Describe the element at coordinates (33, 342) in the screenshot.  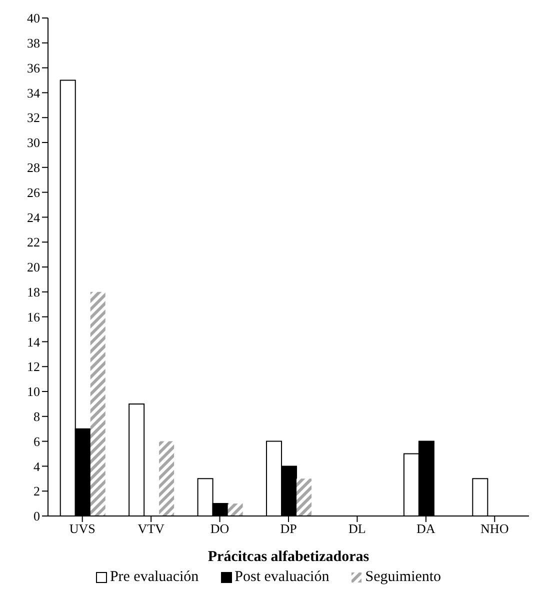
I see `y-tick-label: 14` at that location.